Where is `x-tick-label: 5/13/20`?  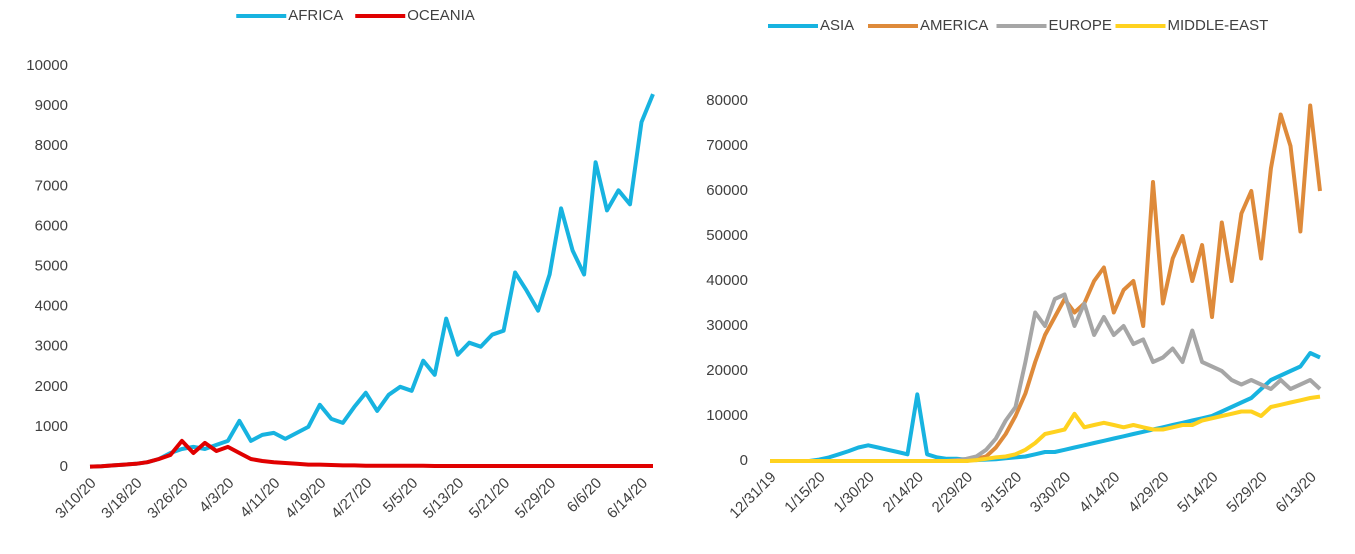 x-tick-label: 5/13/20 is located at coordinates (443, 498).